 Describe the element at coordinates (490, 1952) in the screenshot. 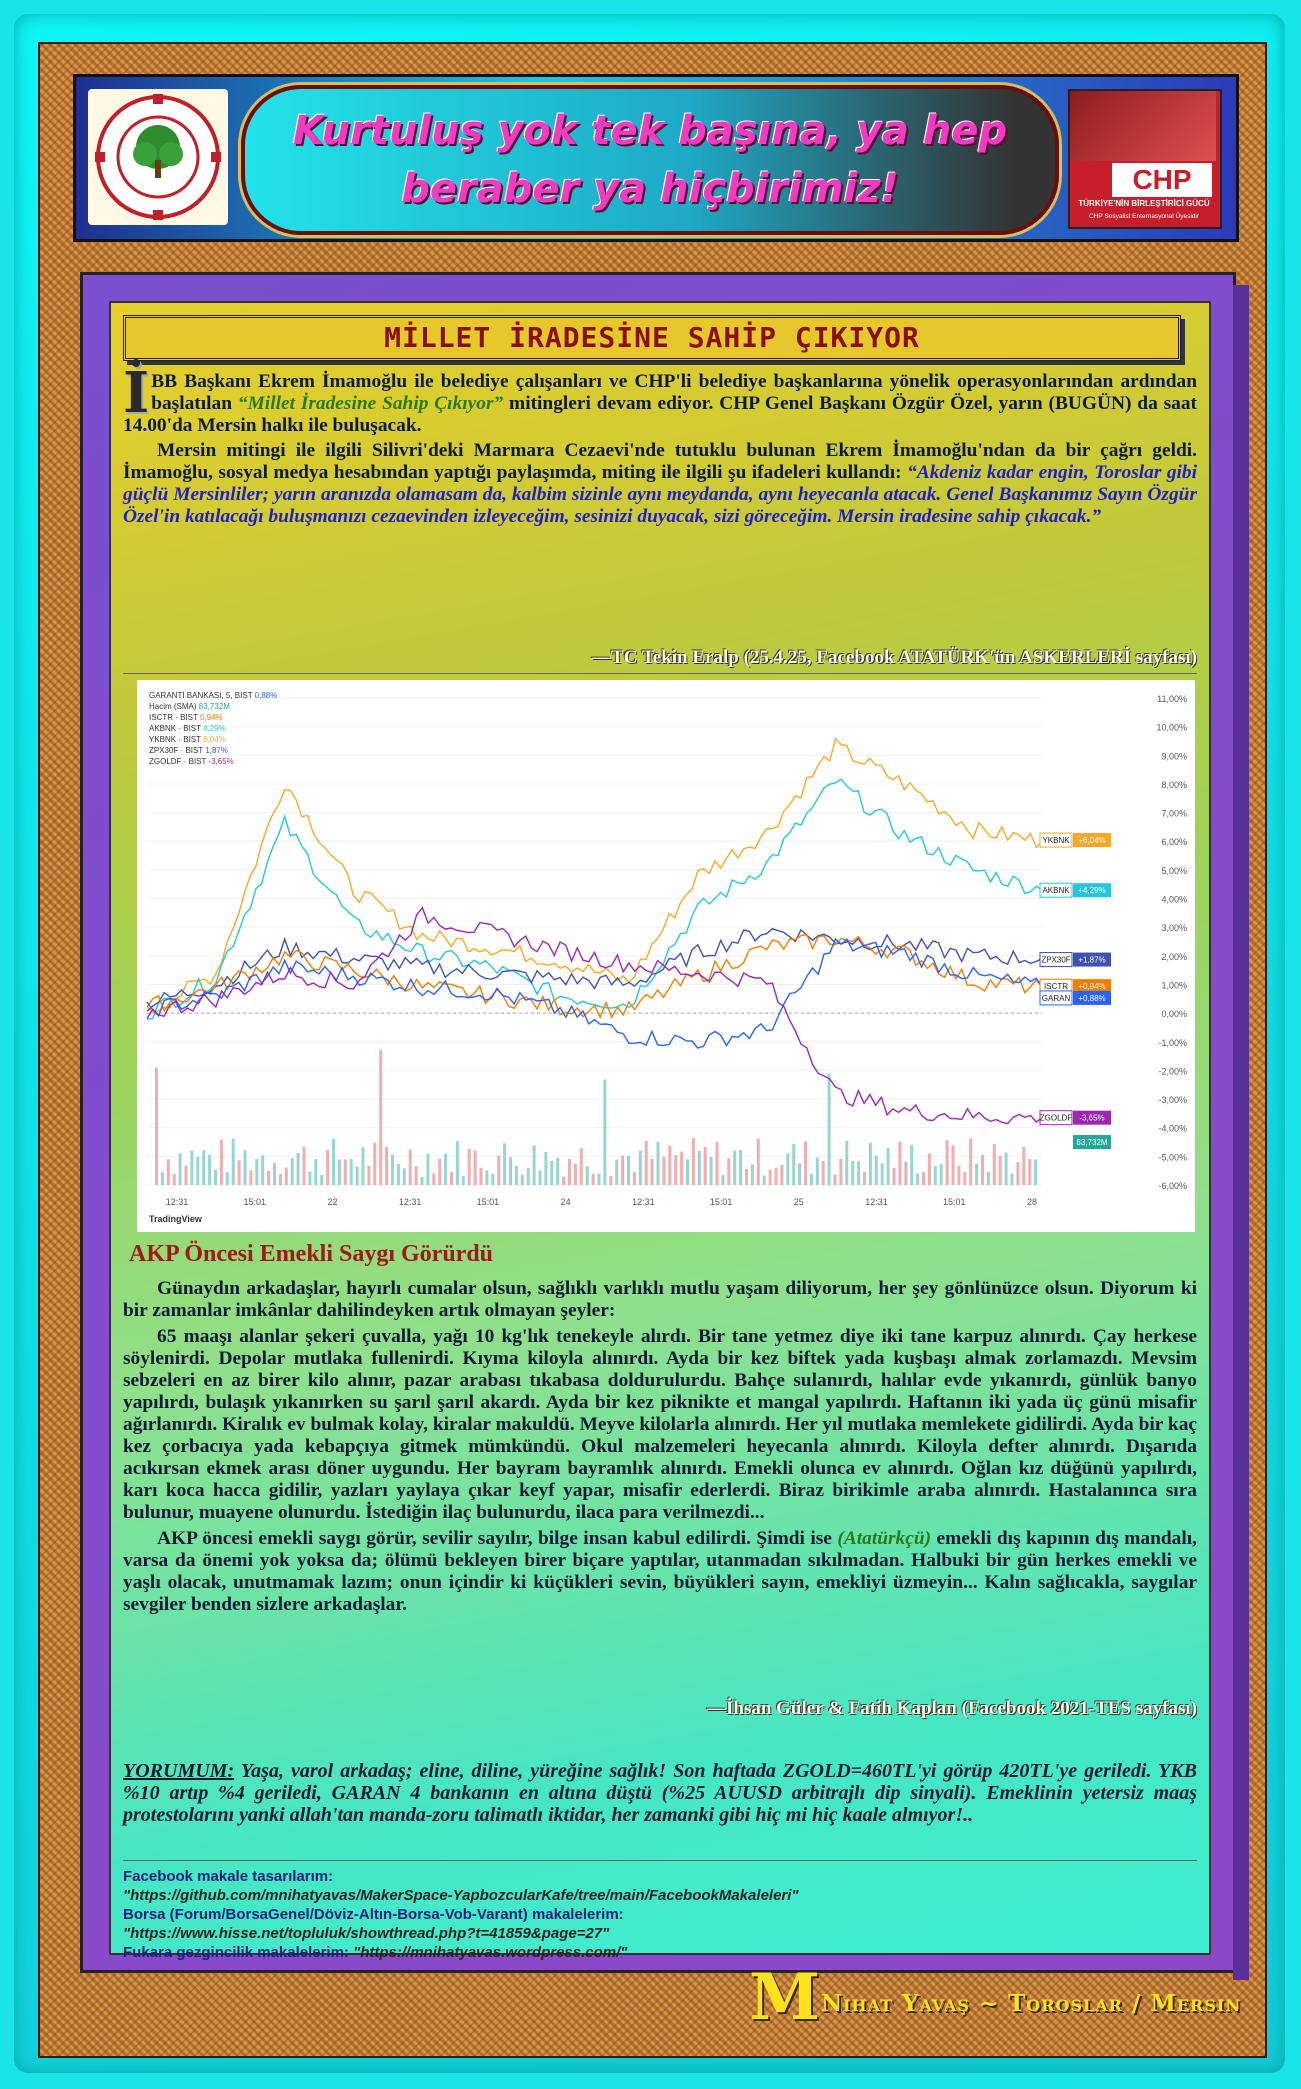

I see `link-wordpress: "https://mnihatyavas.wordpress.com/"` at that location.